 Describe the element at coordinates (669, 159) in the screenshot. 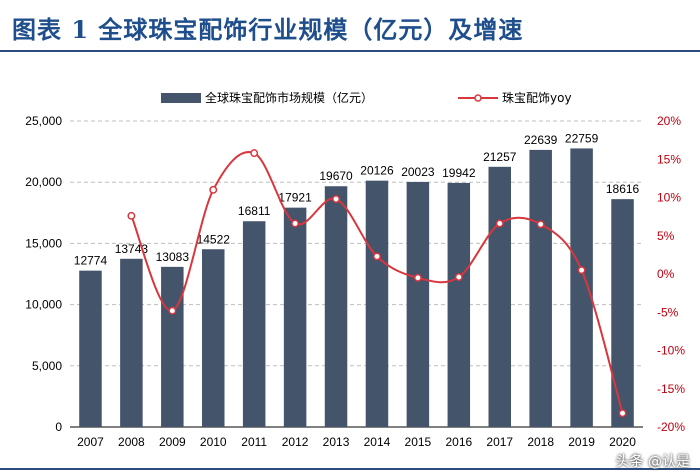

I see `y-right-tick-label: 15%` at that location.